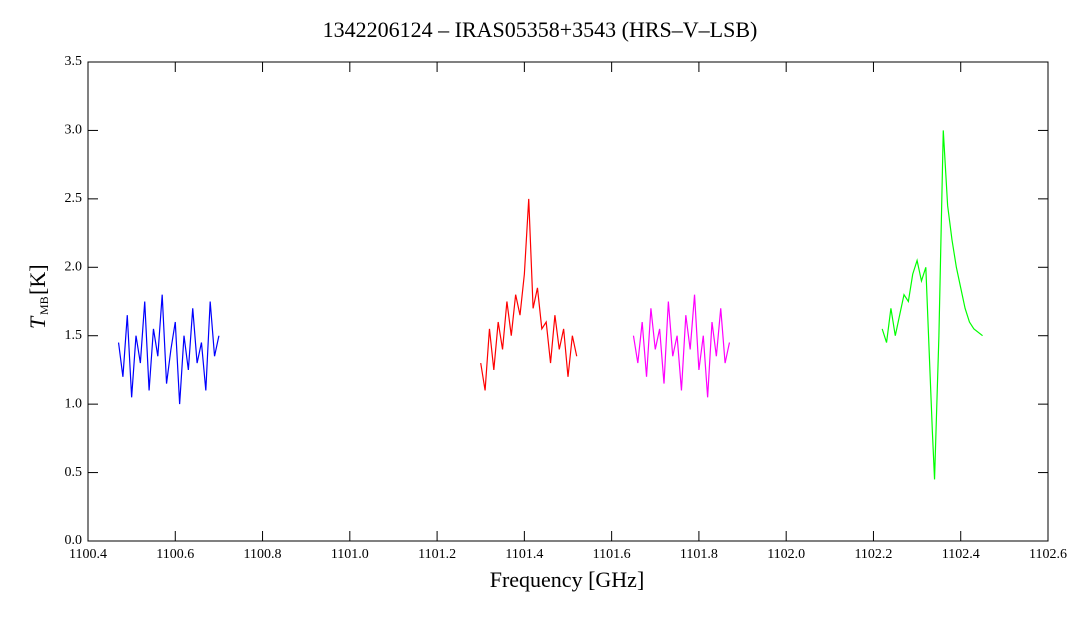 Image resolution: width=1072 pixels, height=618 pixels. What do you see at coordinates (873, 554) in the screenshot?
I see `x-tick-label: 1102.2` at bounding box center [873, 554].